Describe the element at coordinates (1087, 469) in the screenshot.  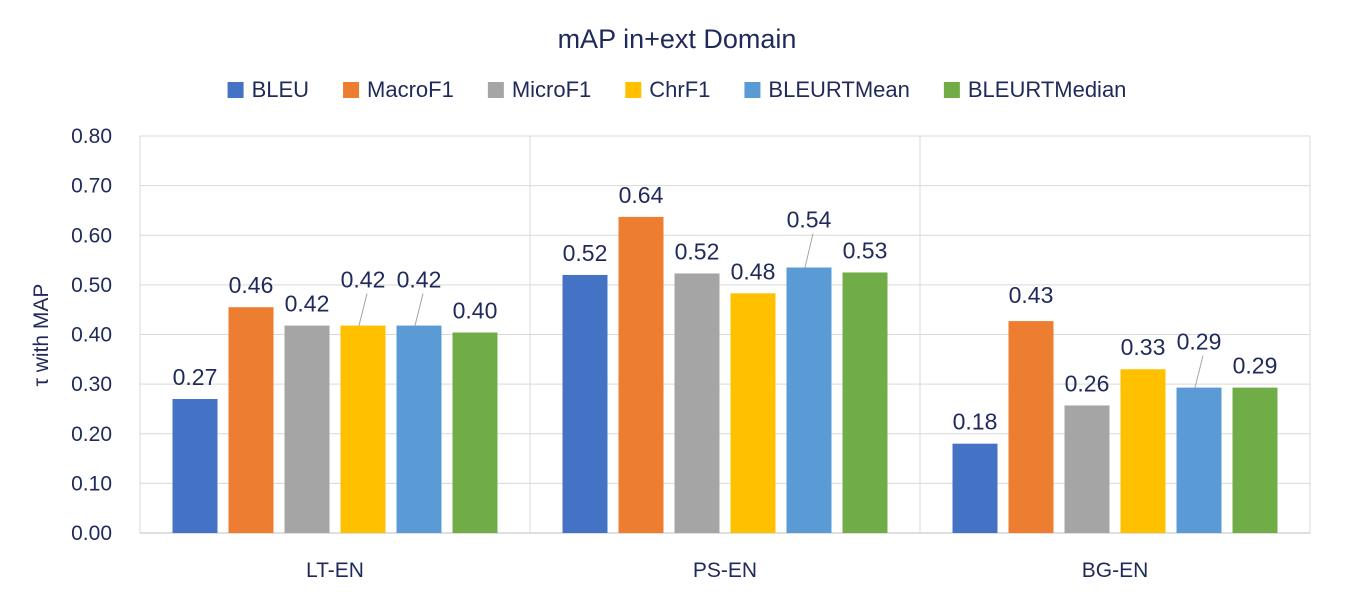
I see `bar-microf1-bg-en` at that location.